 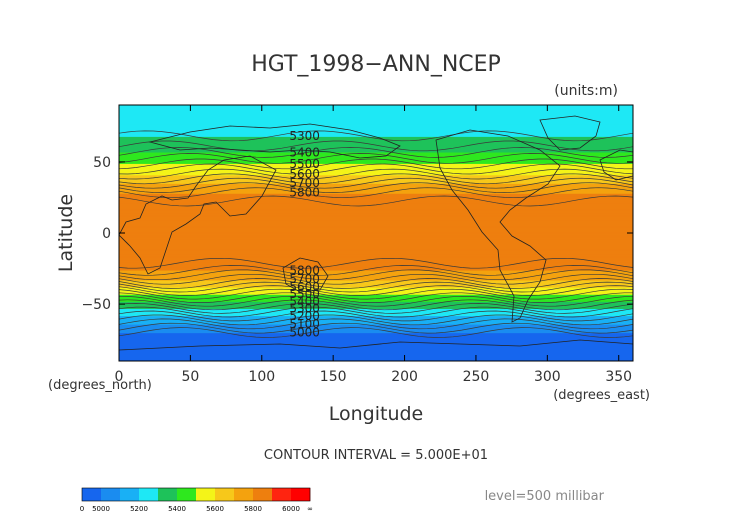 What do you see at coordinates (190, 377) in the screenshot?
I see `x-tick-label: 50` at bounding box center [190, 377].